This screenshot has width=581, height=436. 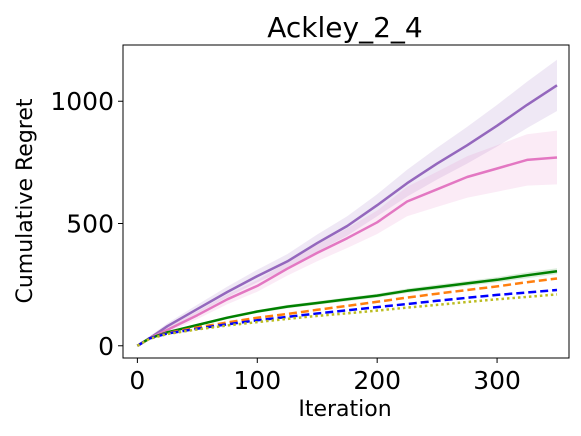 I want to click on x-tick-label: 300, so click(x=497, y=380).